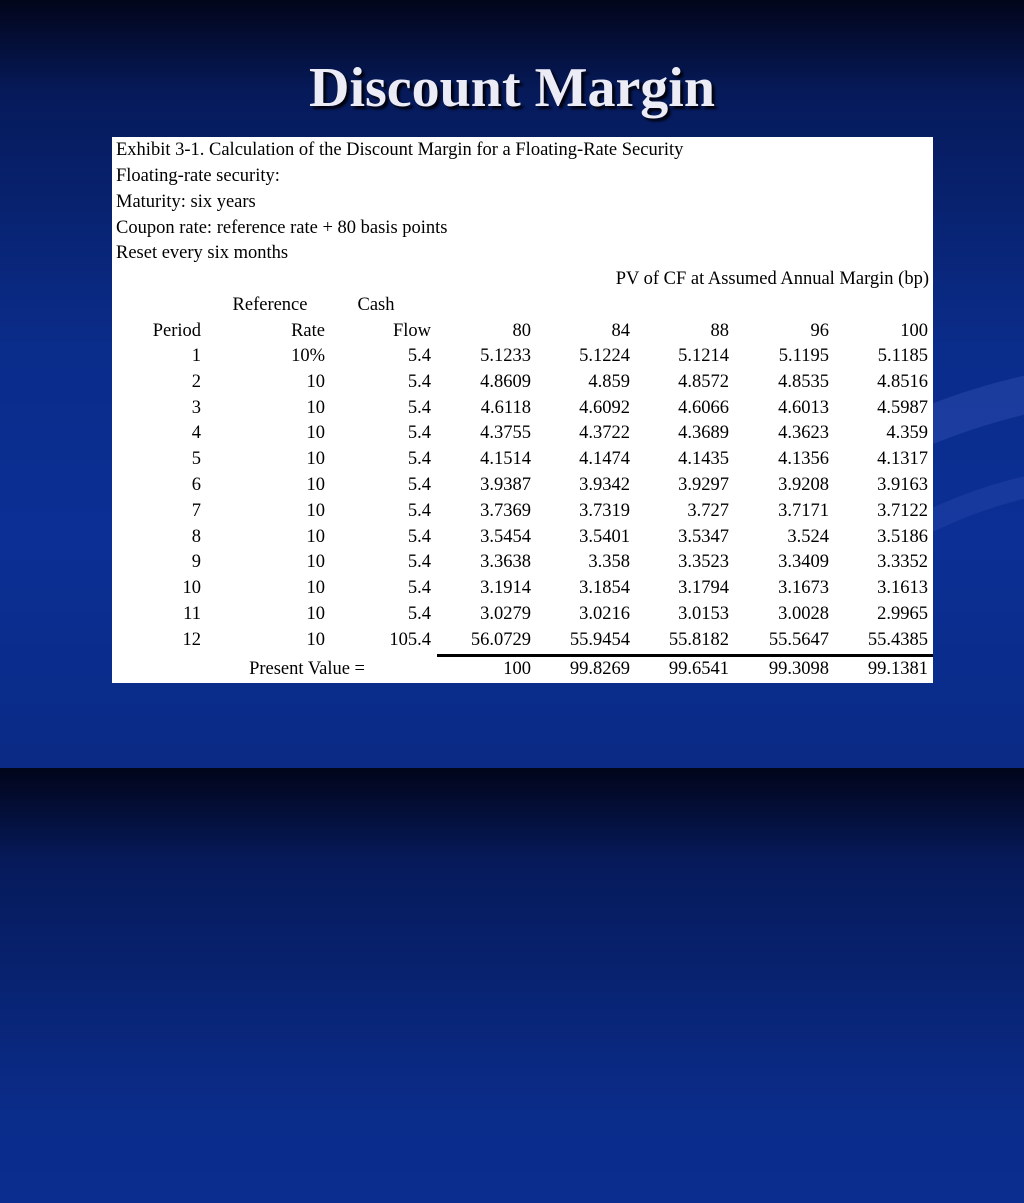  Describe the element at coordinates (698, 639) in the screenshot. I see `table-cell: 55.8182` at that location.